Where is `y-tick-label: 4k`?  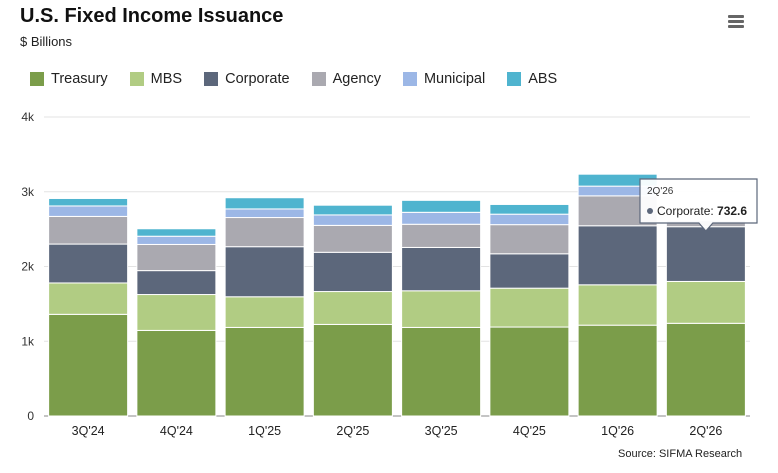
y-tick-label: 4k is located at coordinates (28, 117).